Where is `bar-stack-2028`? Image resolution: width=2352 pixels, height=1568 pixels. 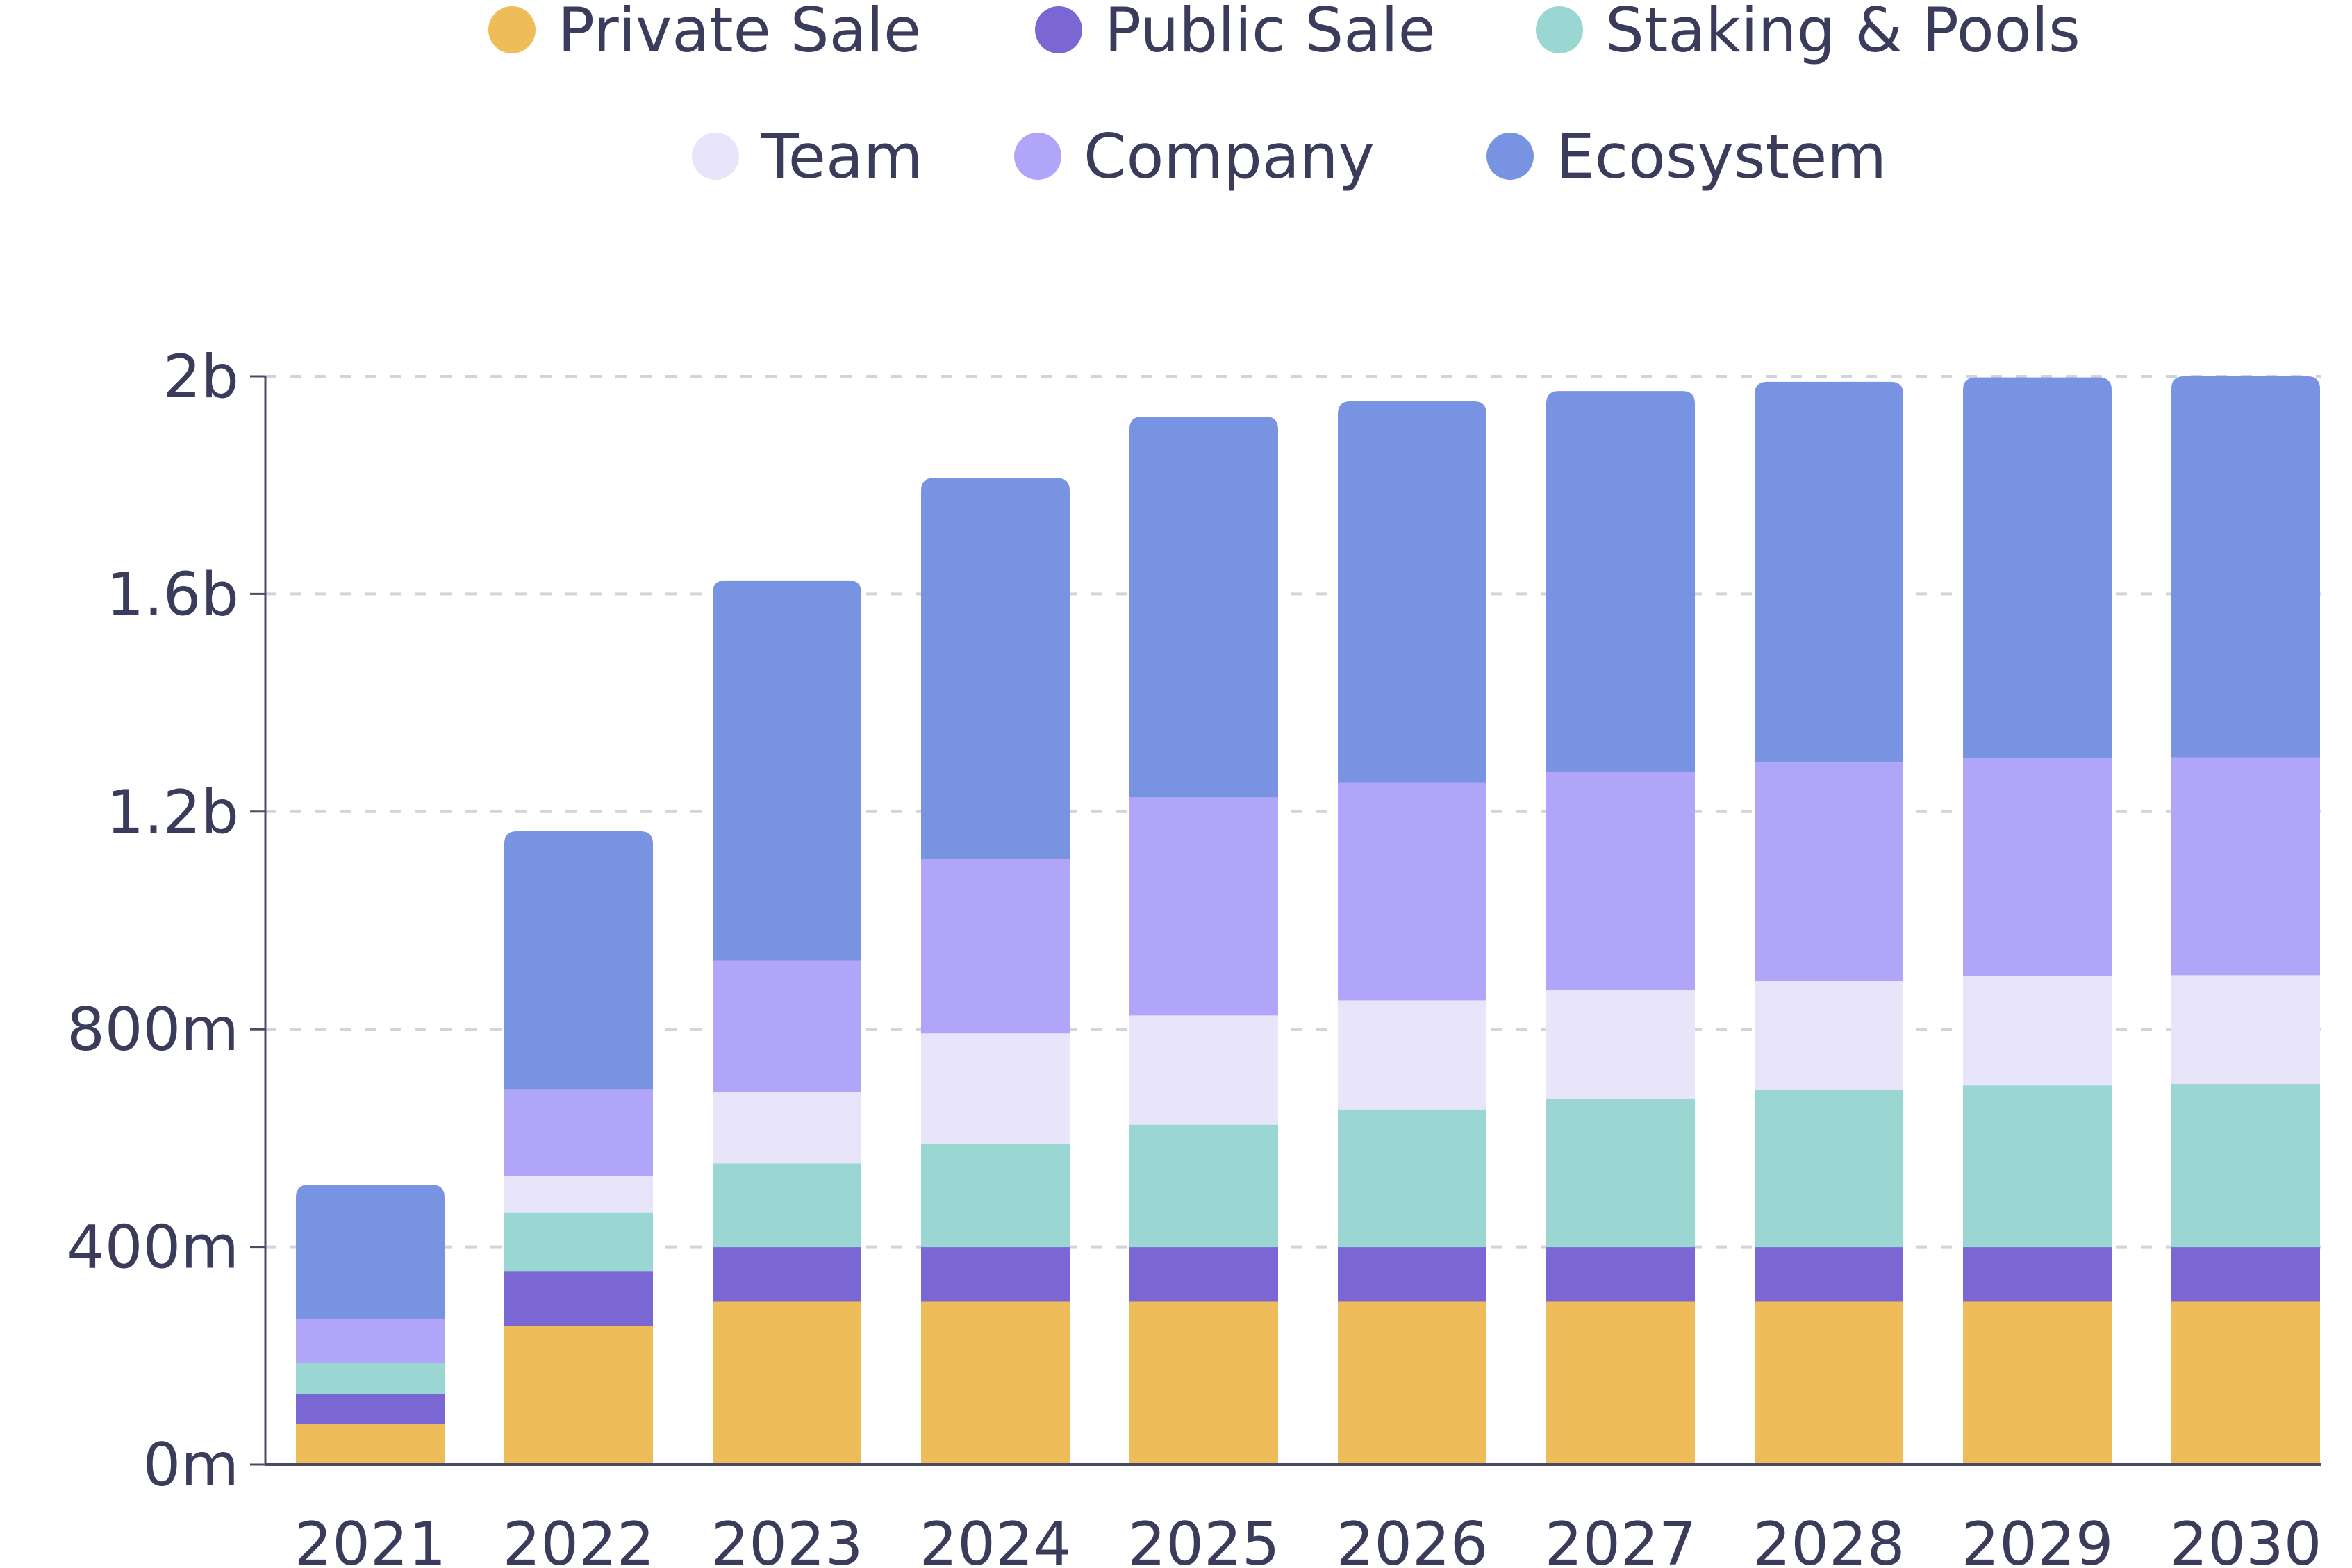 bar-stack-2028 is located at coordinates (1829, 923).